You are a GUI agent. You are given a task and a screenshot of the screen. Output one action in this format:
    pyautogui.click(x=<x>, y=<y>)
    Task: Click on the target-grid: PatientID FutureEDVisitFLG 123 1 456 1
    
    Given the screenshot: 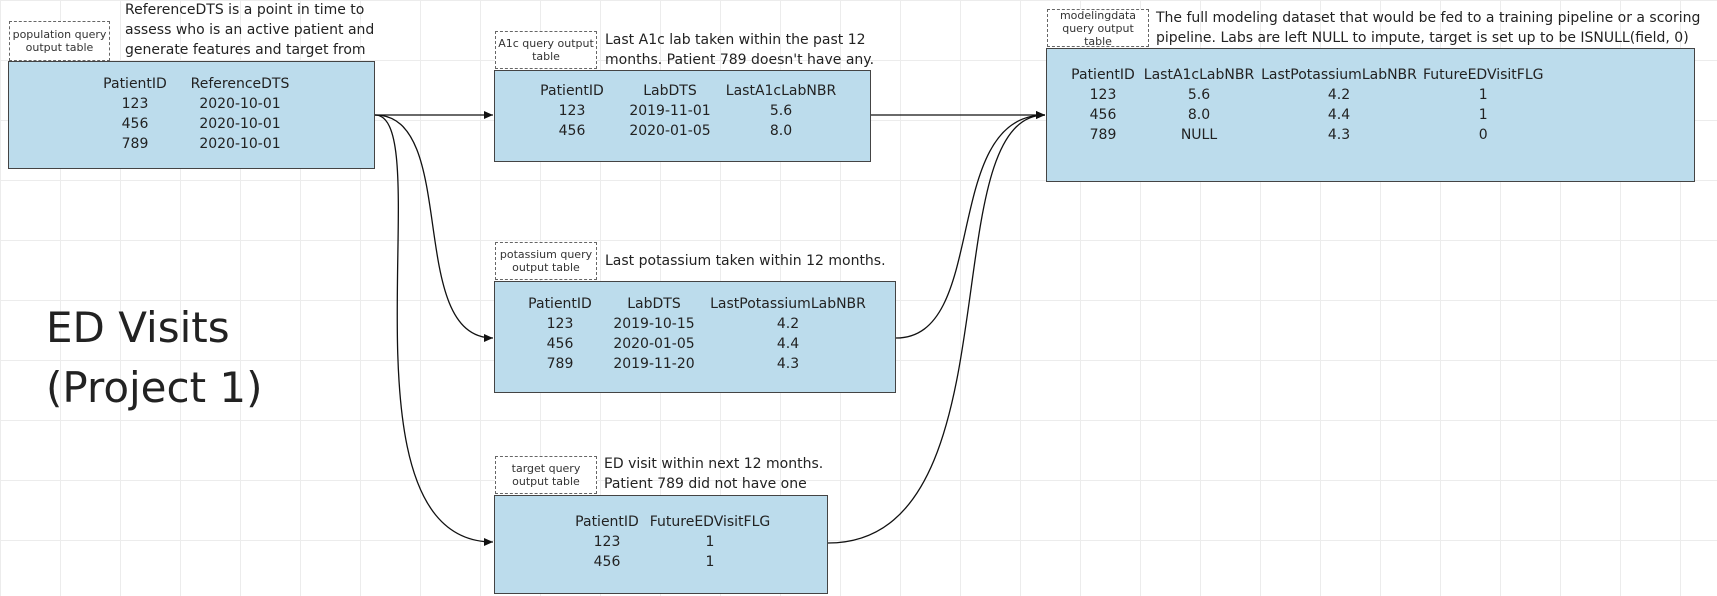 What is the action you would take?
    pyautogui.click(x=672, y=542)
    